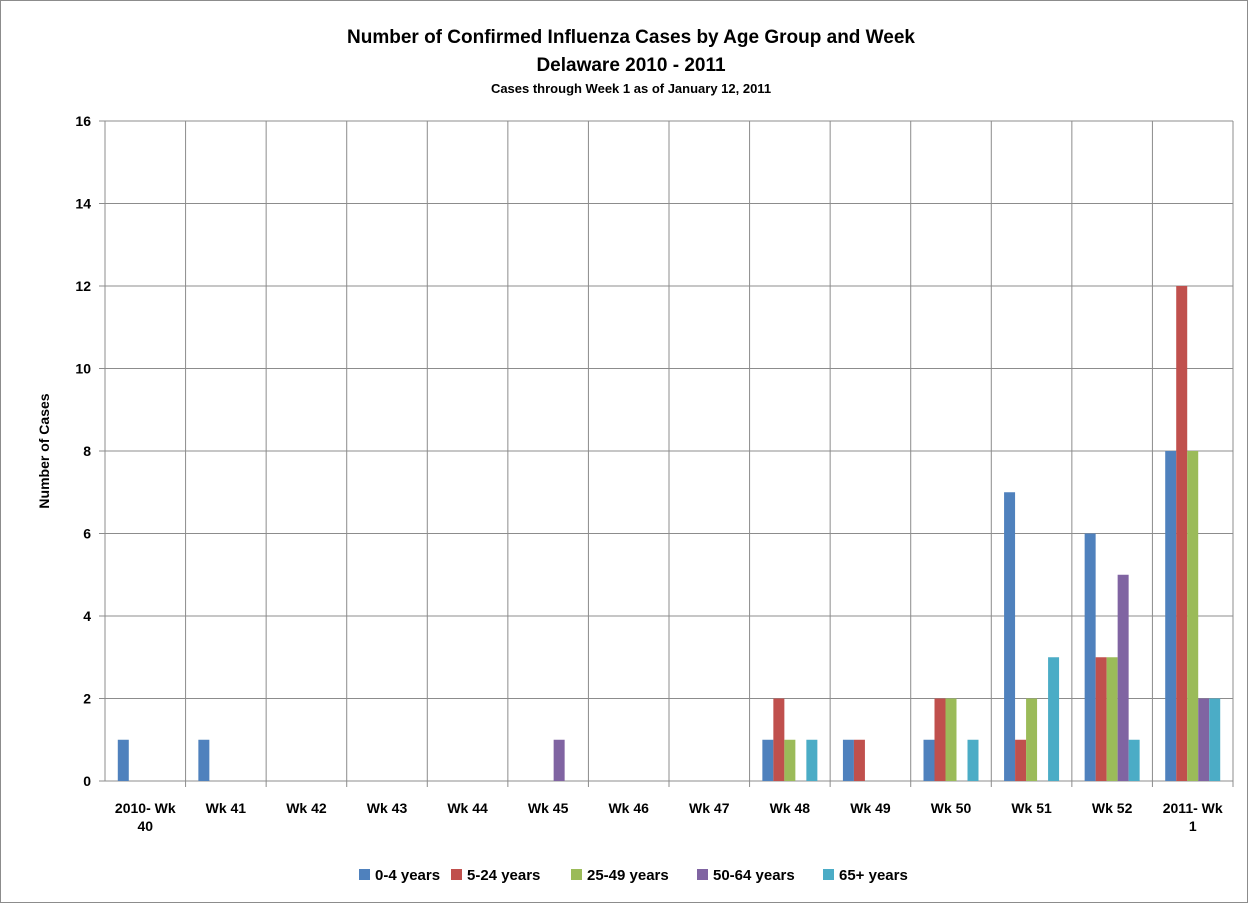 The width and height of the screenshot is (1250, 906). I want to click on x-tick-label: 2011- Wk, so click(1193, 808).